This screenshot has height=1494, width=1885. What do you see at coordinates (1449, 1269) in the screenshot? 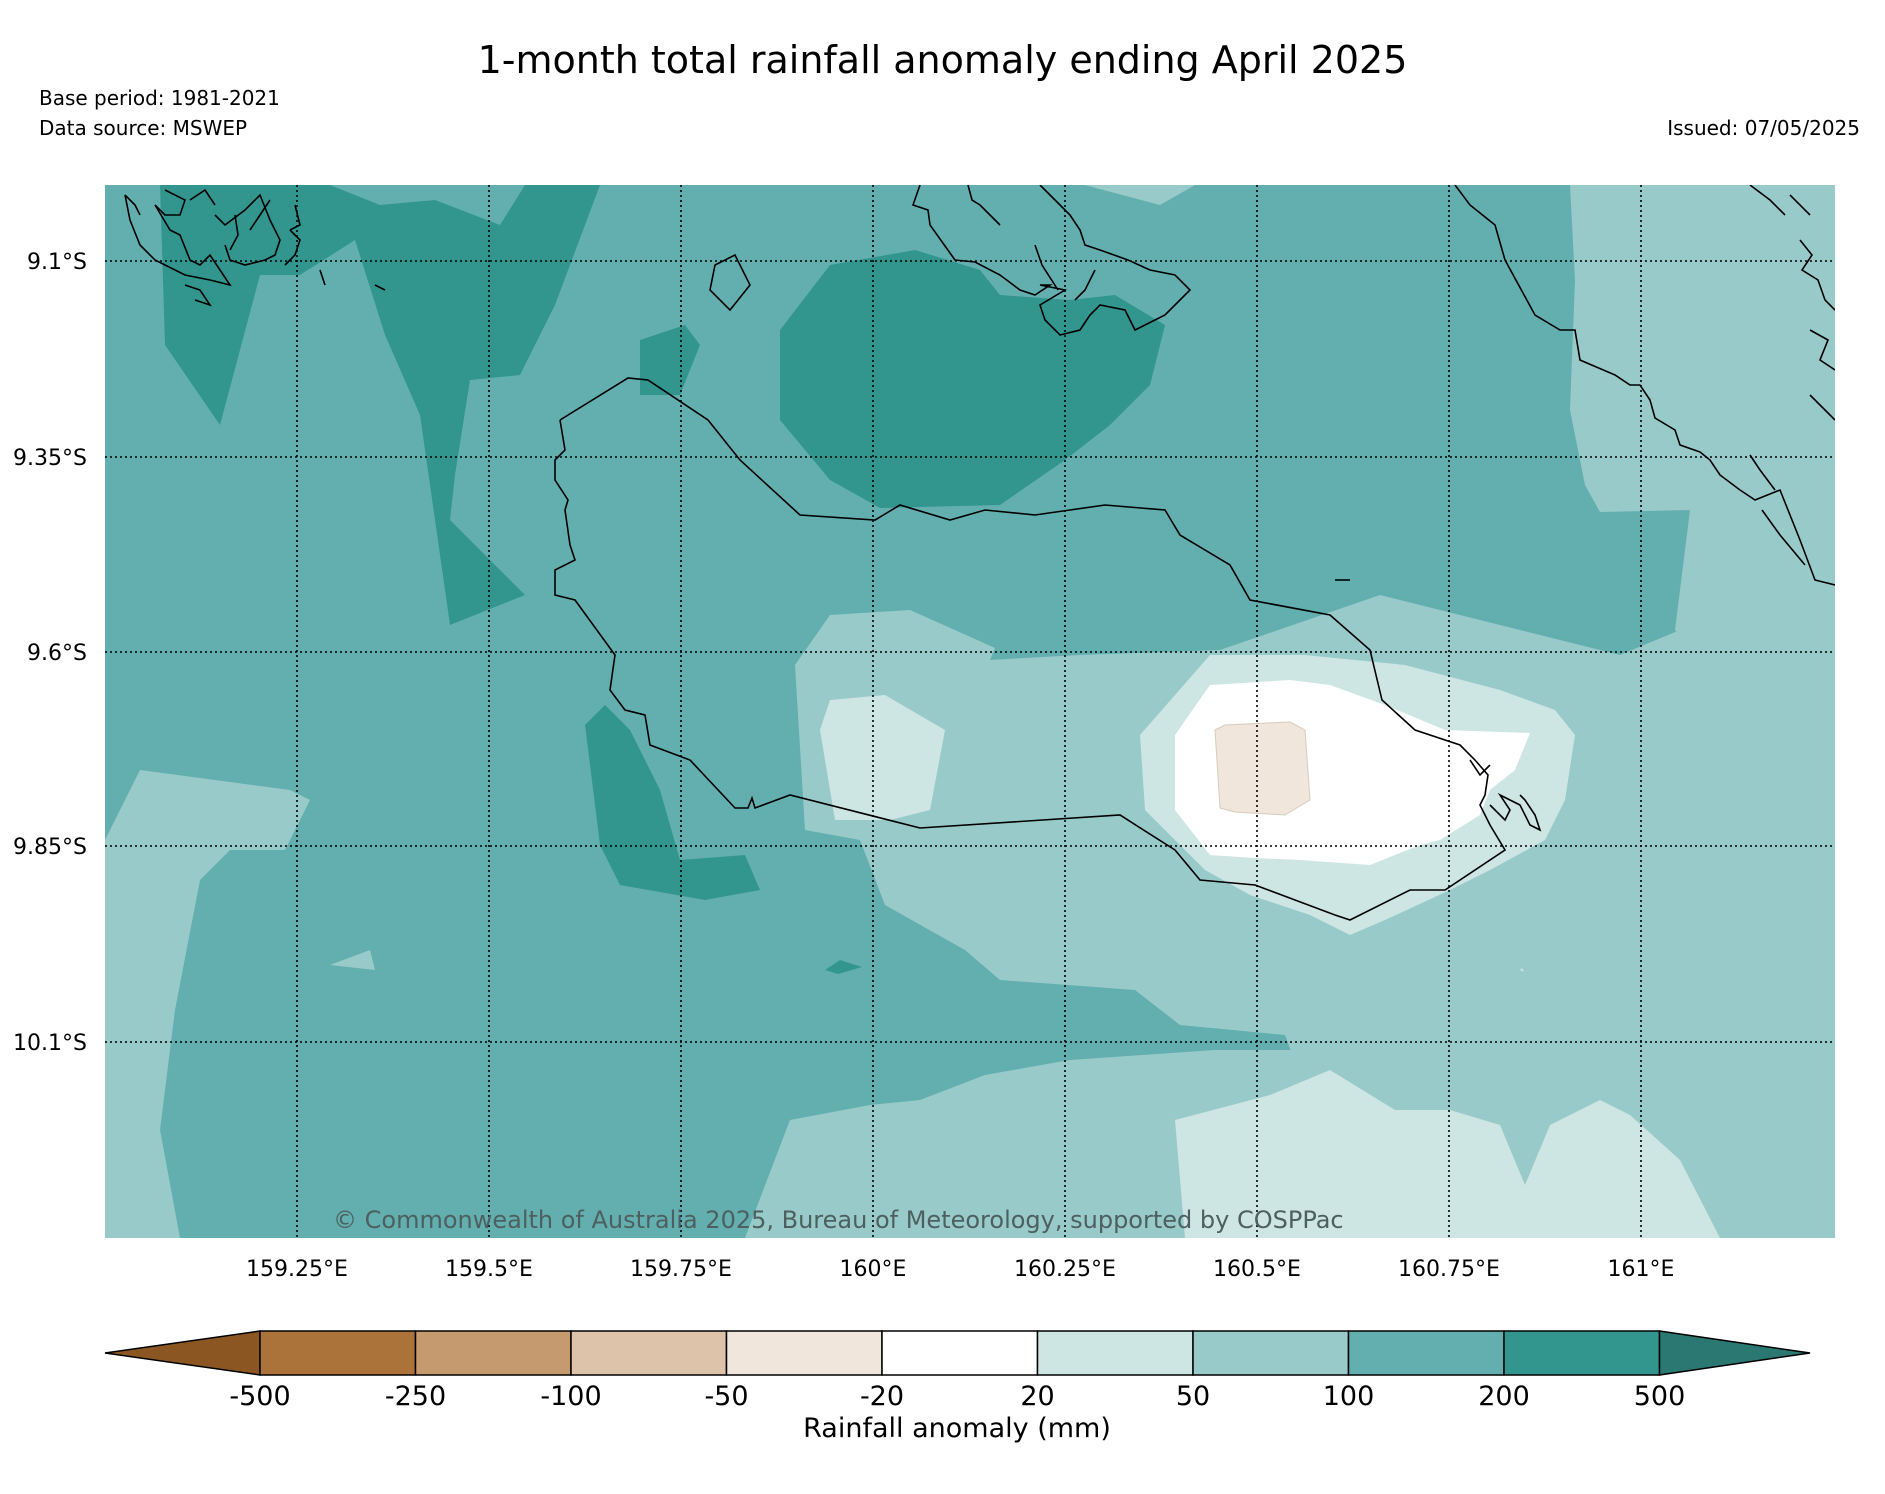
I see `lon-label: 160.75°E` at bounding box center [1449, 1269].